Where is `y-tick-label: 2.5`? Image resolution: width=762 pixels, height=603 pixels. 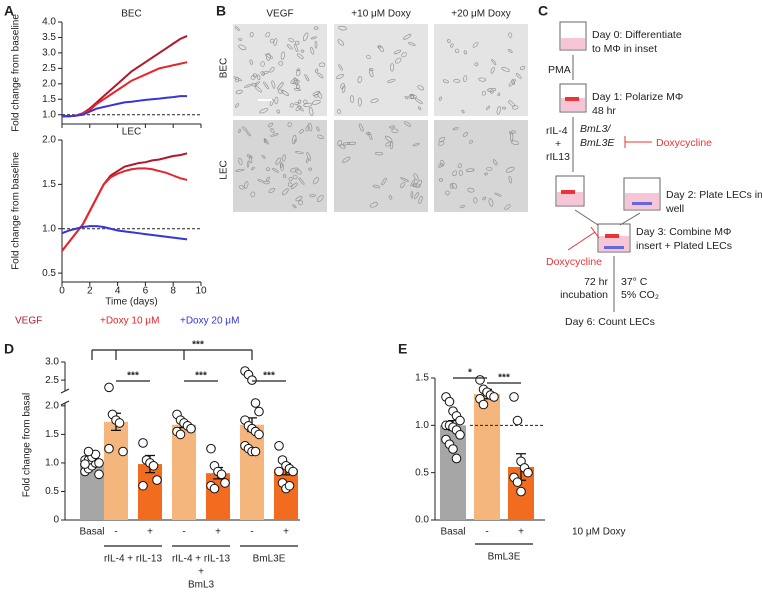 y-tick-label: 2.5 is located at coordinates (52, 380).